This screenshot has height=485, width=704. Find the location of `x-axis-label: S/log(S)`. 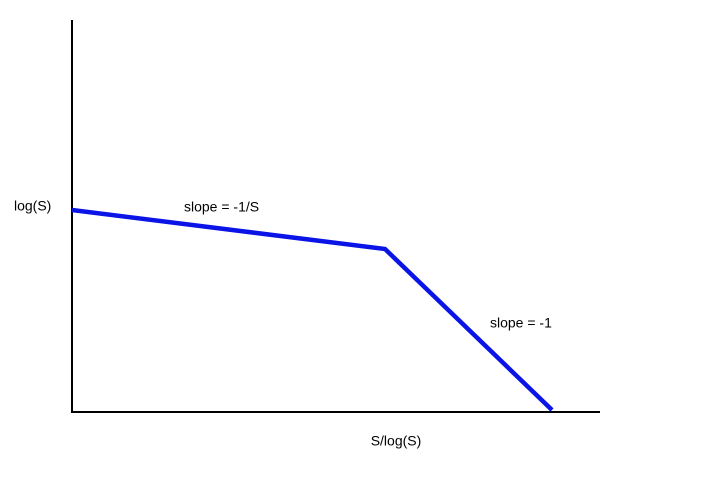

x-axis-label: S/log(S) is located at coordinates (396, 441).